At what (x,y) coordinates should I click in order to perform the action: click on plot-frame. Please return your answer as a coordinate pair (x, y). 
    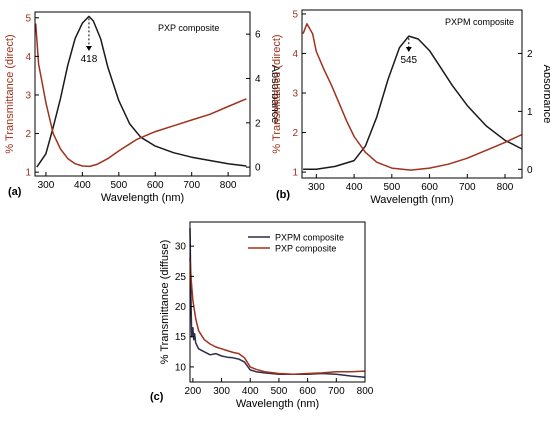
    Looking at the image, I should click on (277, 302).